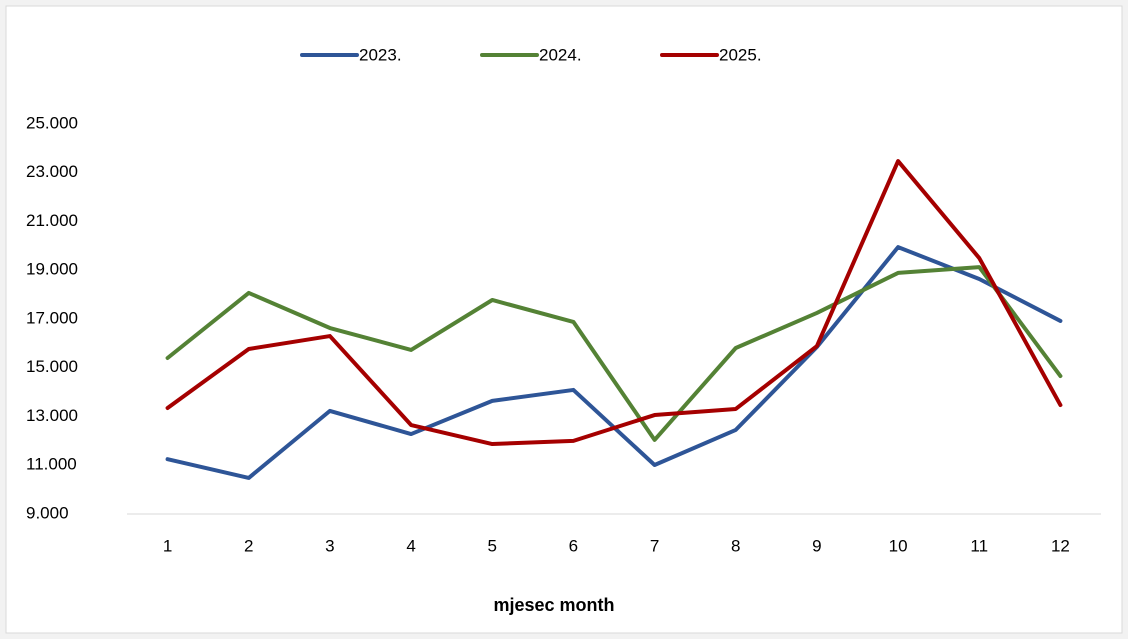 The width and height of the screenshot is (1128, 639). Describe the element at coordinates (979, 545) in the screenshot. I see `x-tick-label: 11` at that location.